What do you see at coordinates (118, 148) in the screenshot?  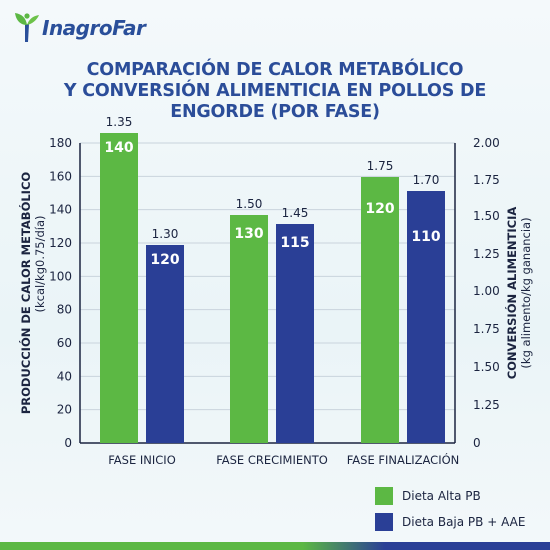 I see `bar-heat-label: 140` at bounding box center [118, 148].